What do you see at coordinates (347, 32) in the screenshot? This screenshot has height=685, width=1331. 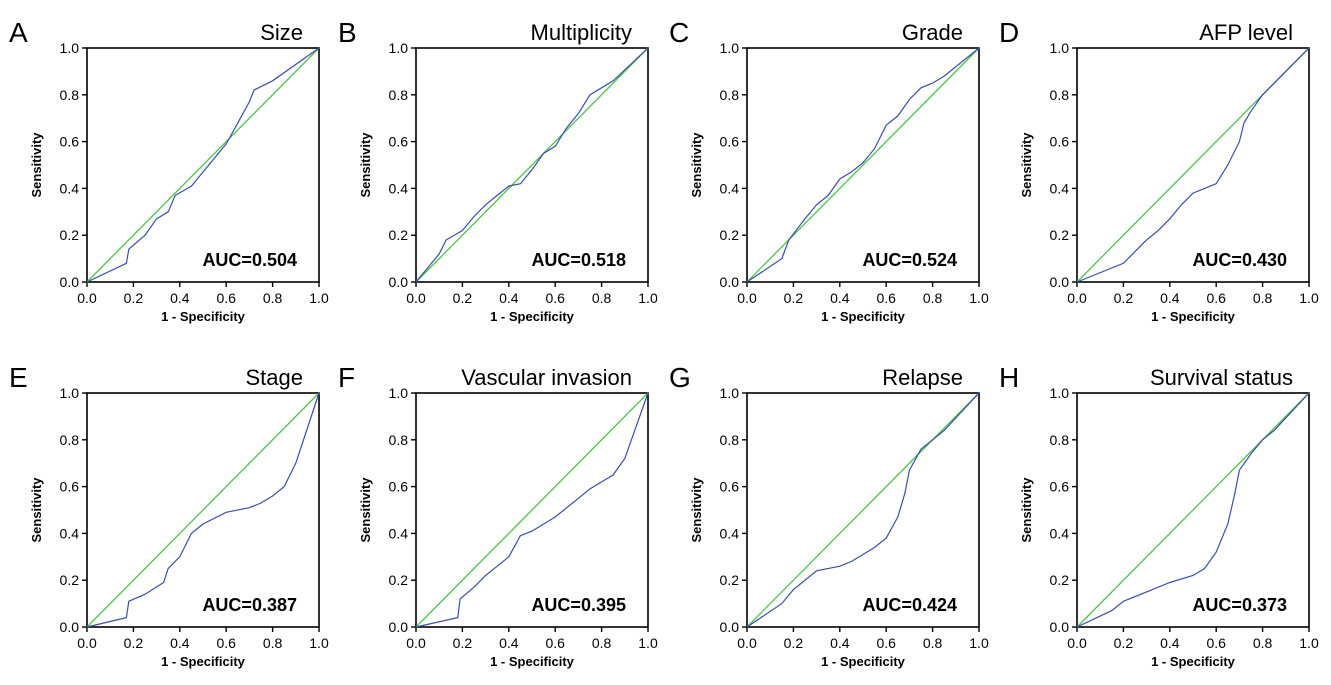 I see `panel-letter: B` at bounding box center [347, 32].